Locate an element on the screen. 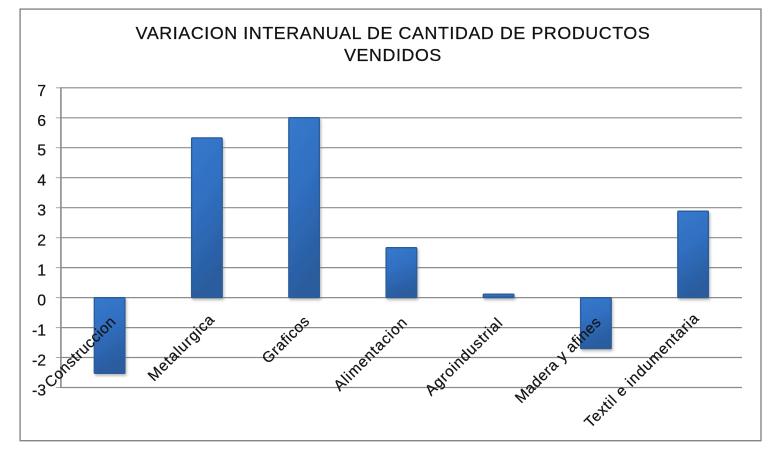 The image size is (775, 454). svg-text: 6 is located at coordinates (41, 121).